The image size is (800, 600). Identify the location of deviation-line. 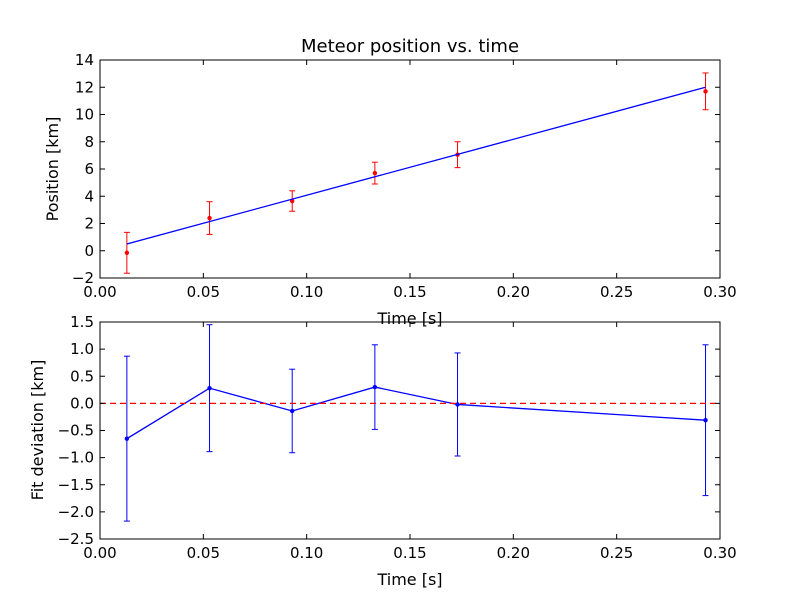
(416, 413).